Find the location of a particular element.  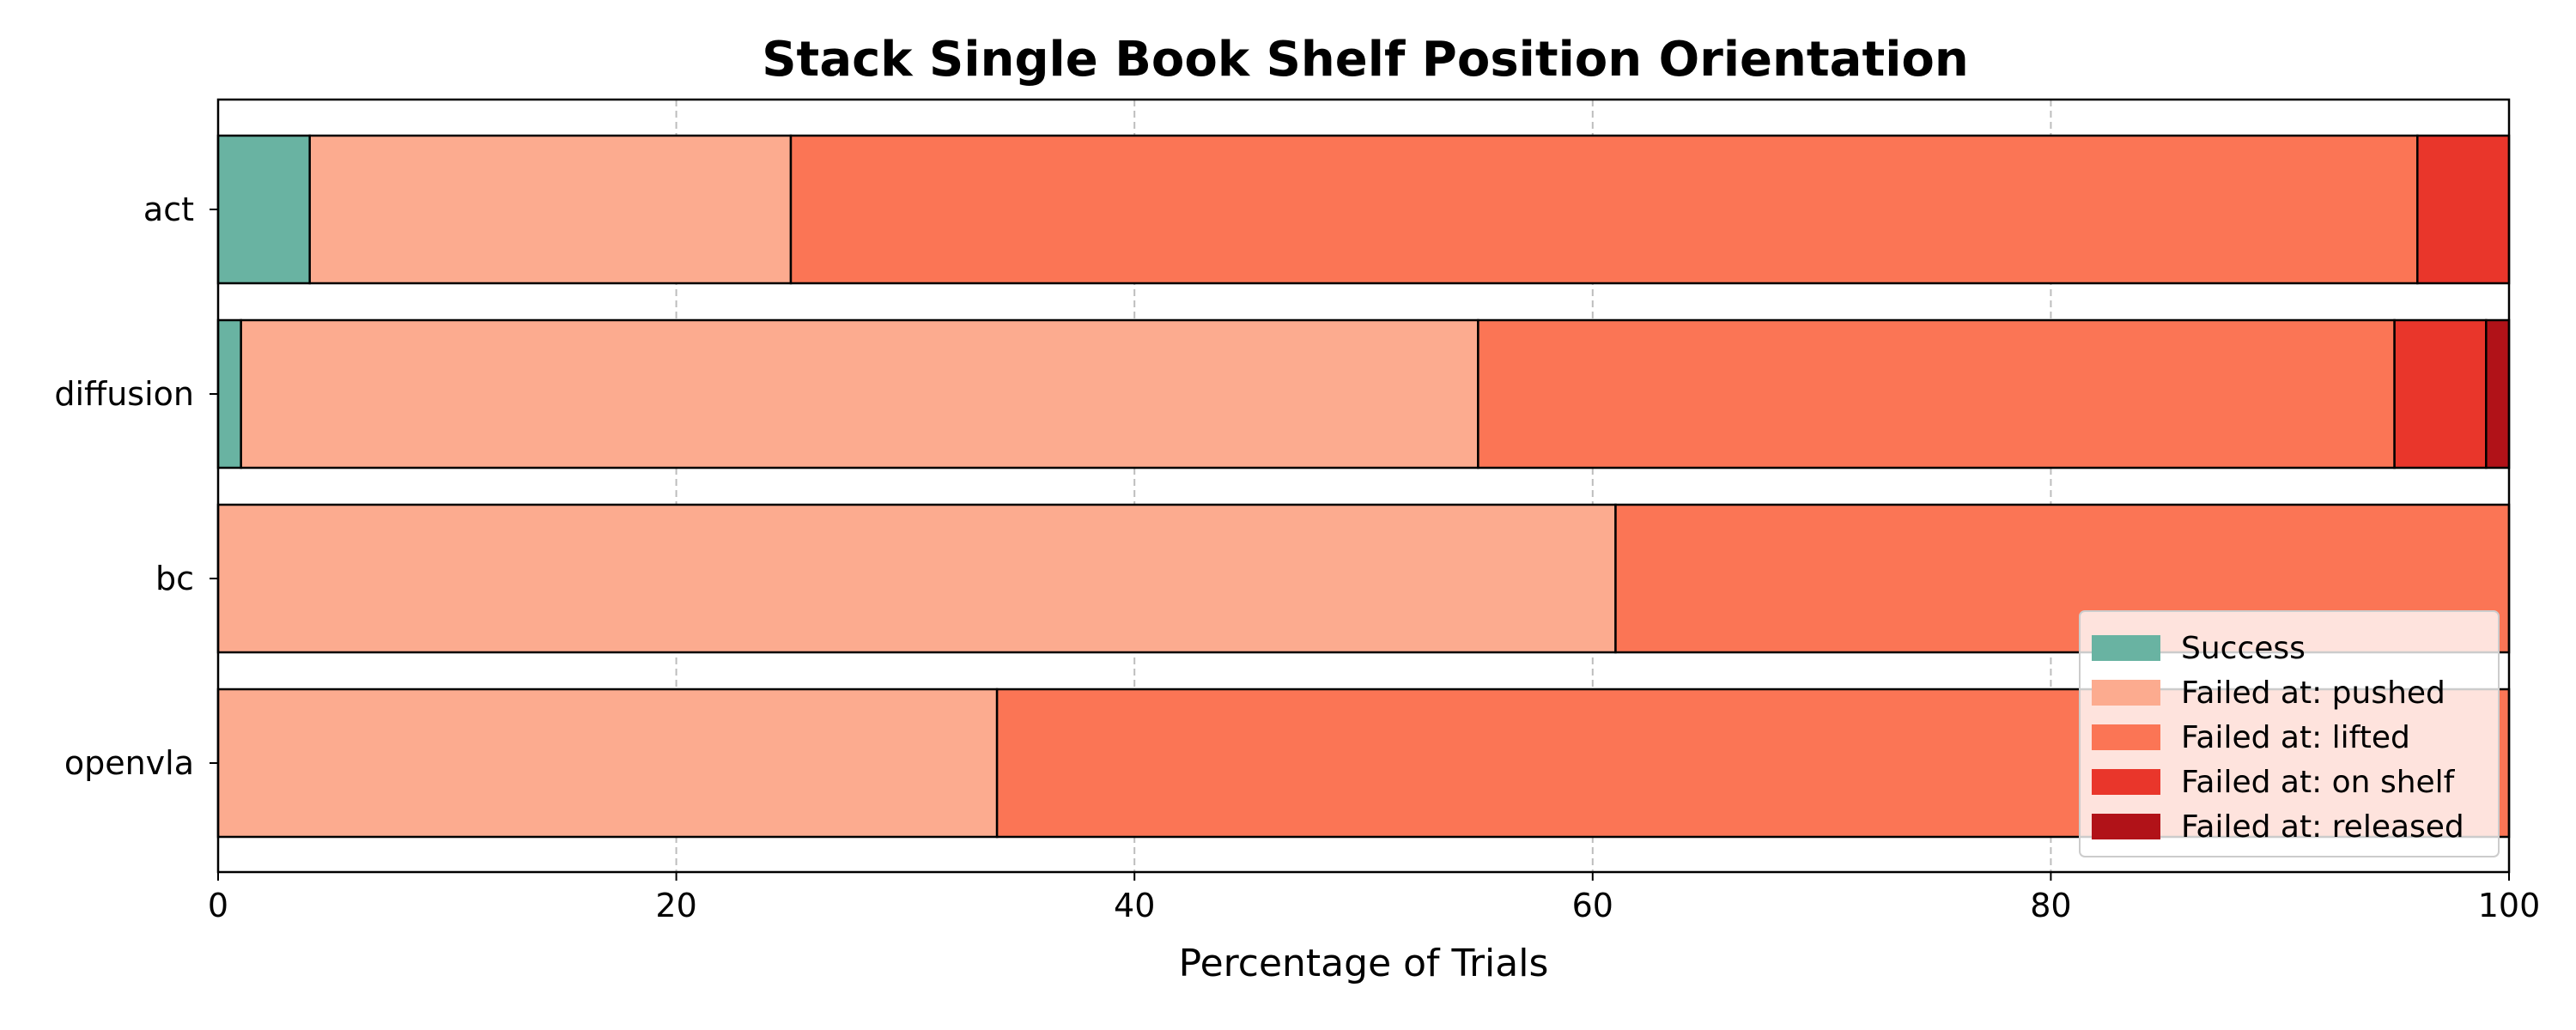

x-tick-label-2: 40 is located at coordinates (1134, 905).